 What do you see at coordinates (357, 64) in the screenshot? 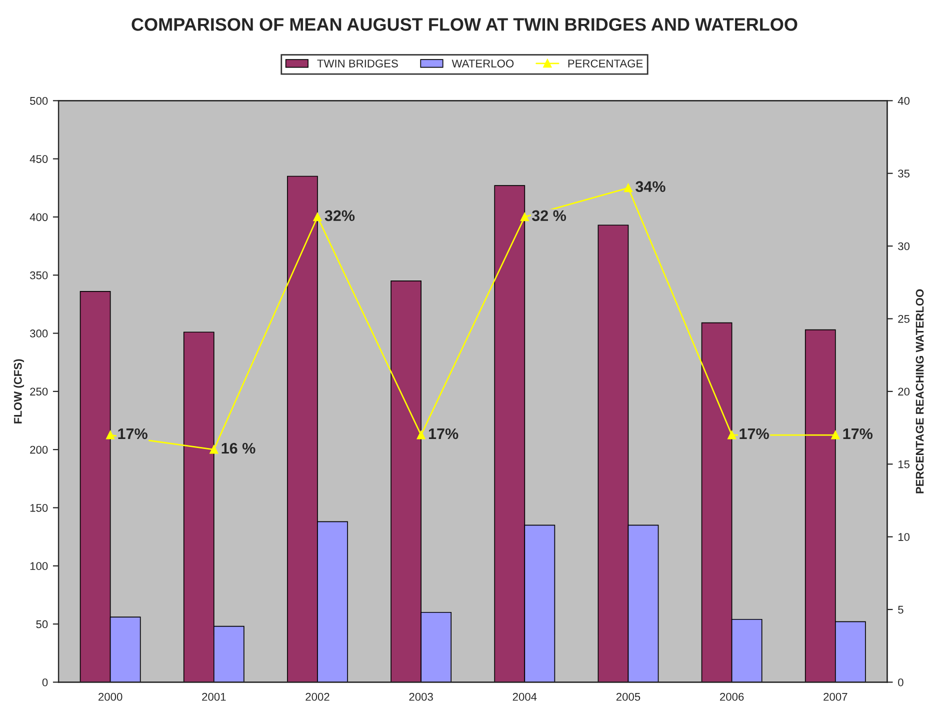
I see `legend-label: TWIN BRIDGES` at bounding box center [357, 64].